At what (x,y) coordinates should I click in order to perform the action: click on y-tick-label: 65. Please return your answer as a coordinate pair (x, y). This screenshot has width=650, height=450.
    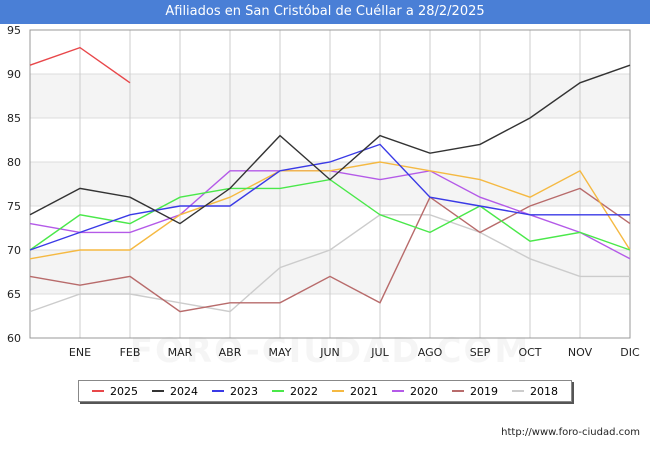
    Looking at the image, I should click on (14, 294).